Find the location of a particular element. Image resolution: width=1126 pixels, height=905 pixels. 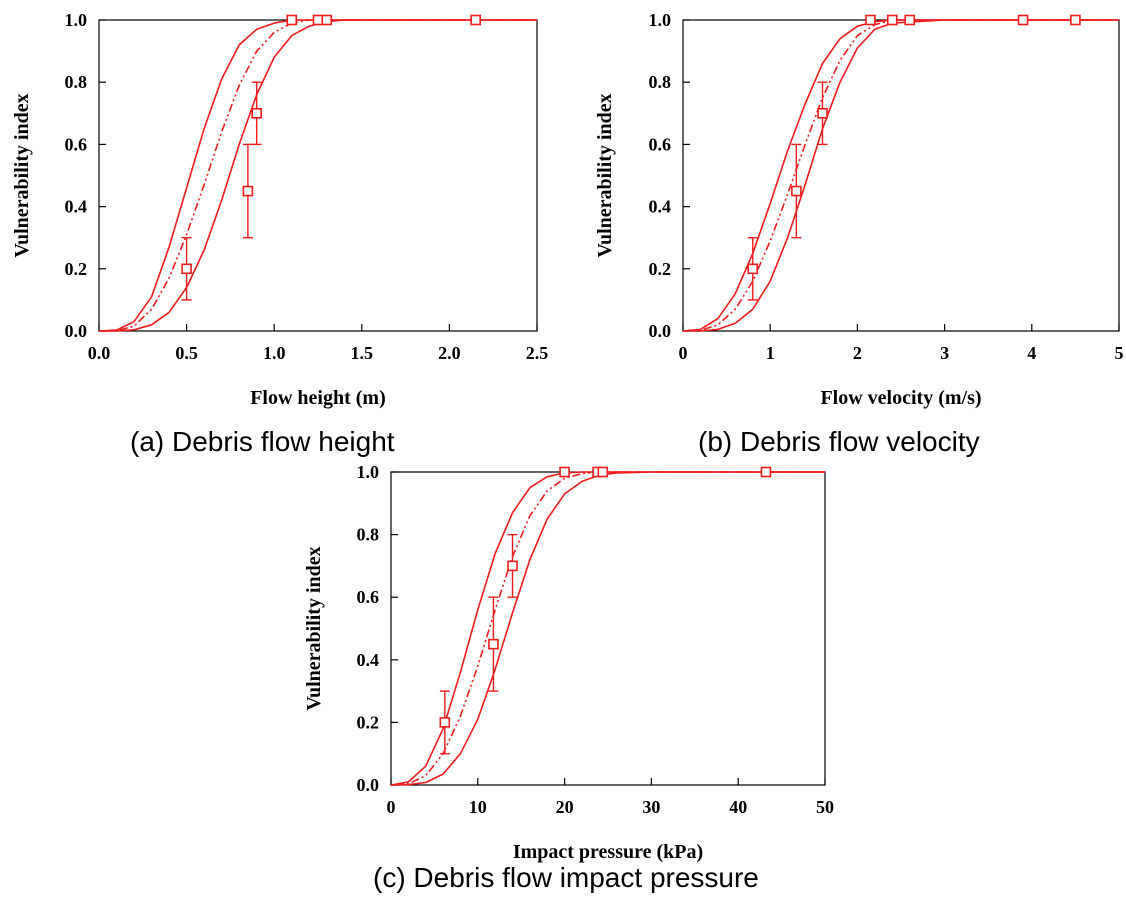

x-tick-label: 4 is located at coordinates (1031, 353).